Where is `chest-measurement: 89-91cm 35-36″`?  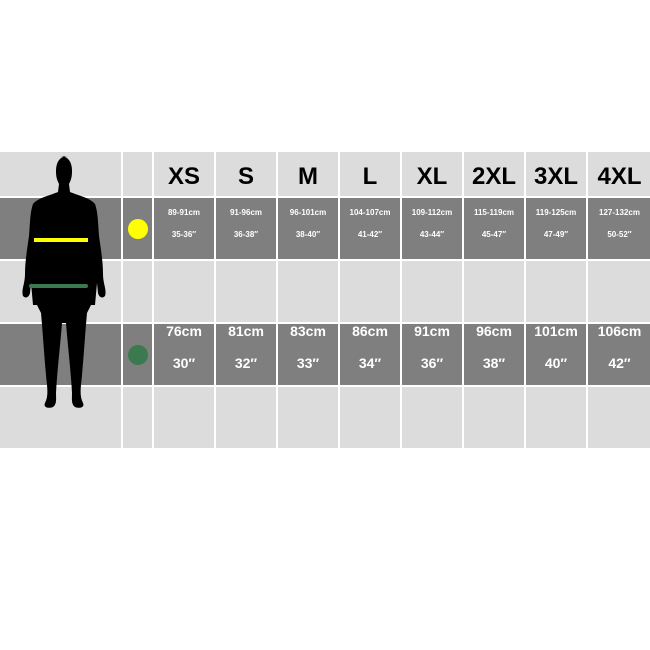 chest-measurement: 89-91cm 35-36″ is located at coordinates (184, 228).